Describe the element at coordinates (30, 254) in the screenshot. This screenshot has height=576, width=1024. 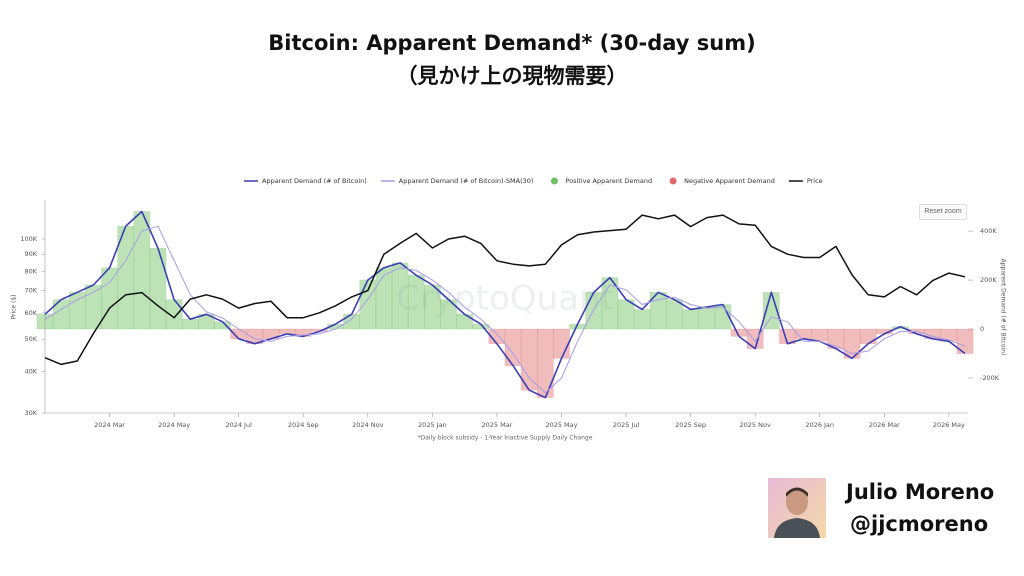
I see `y-tick-label: 90K` at that location.